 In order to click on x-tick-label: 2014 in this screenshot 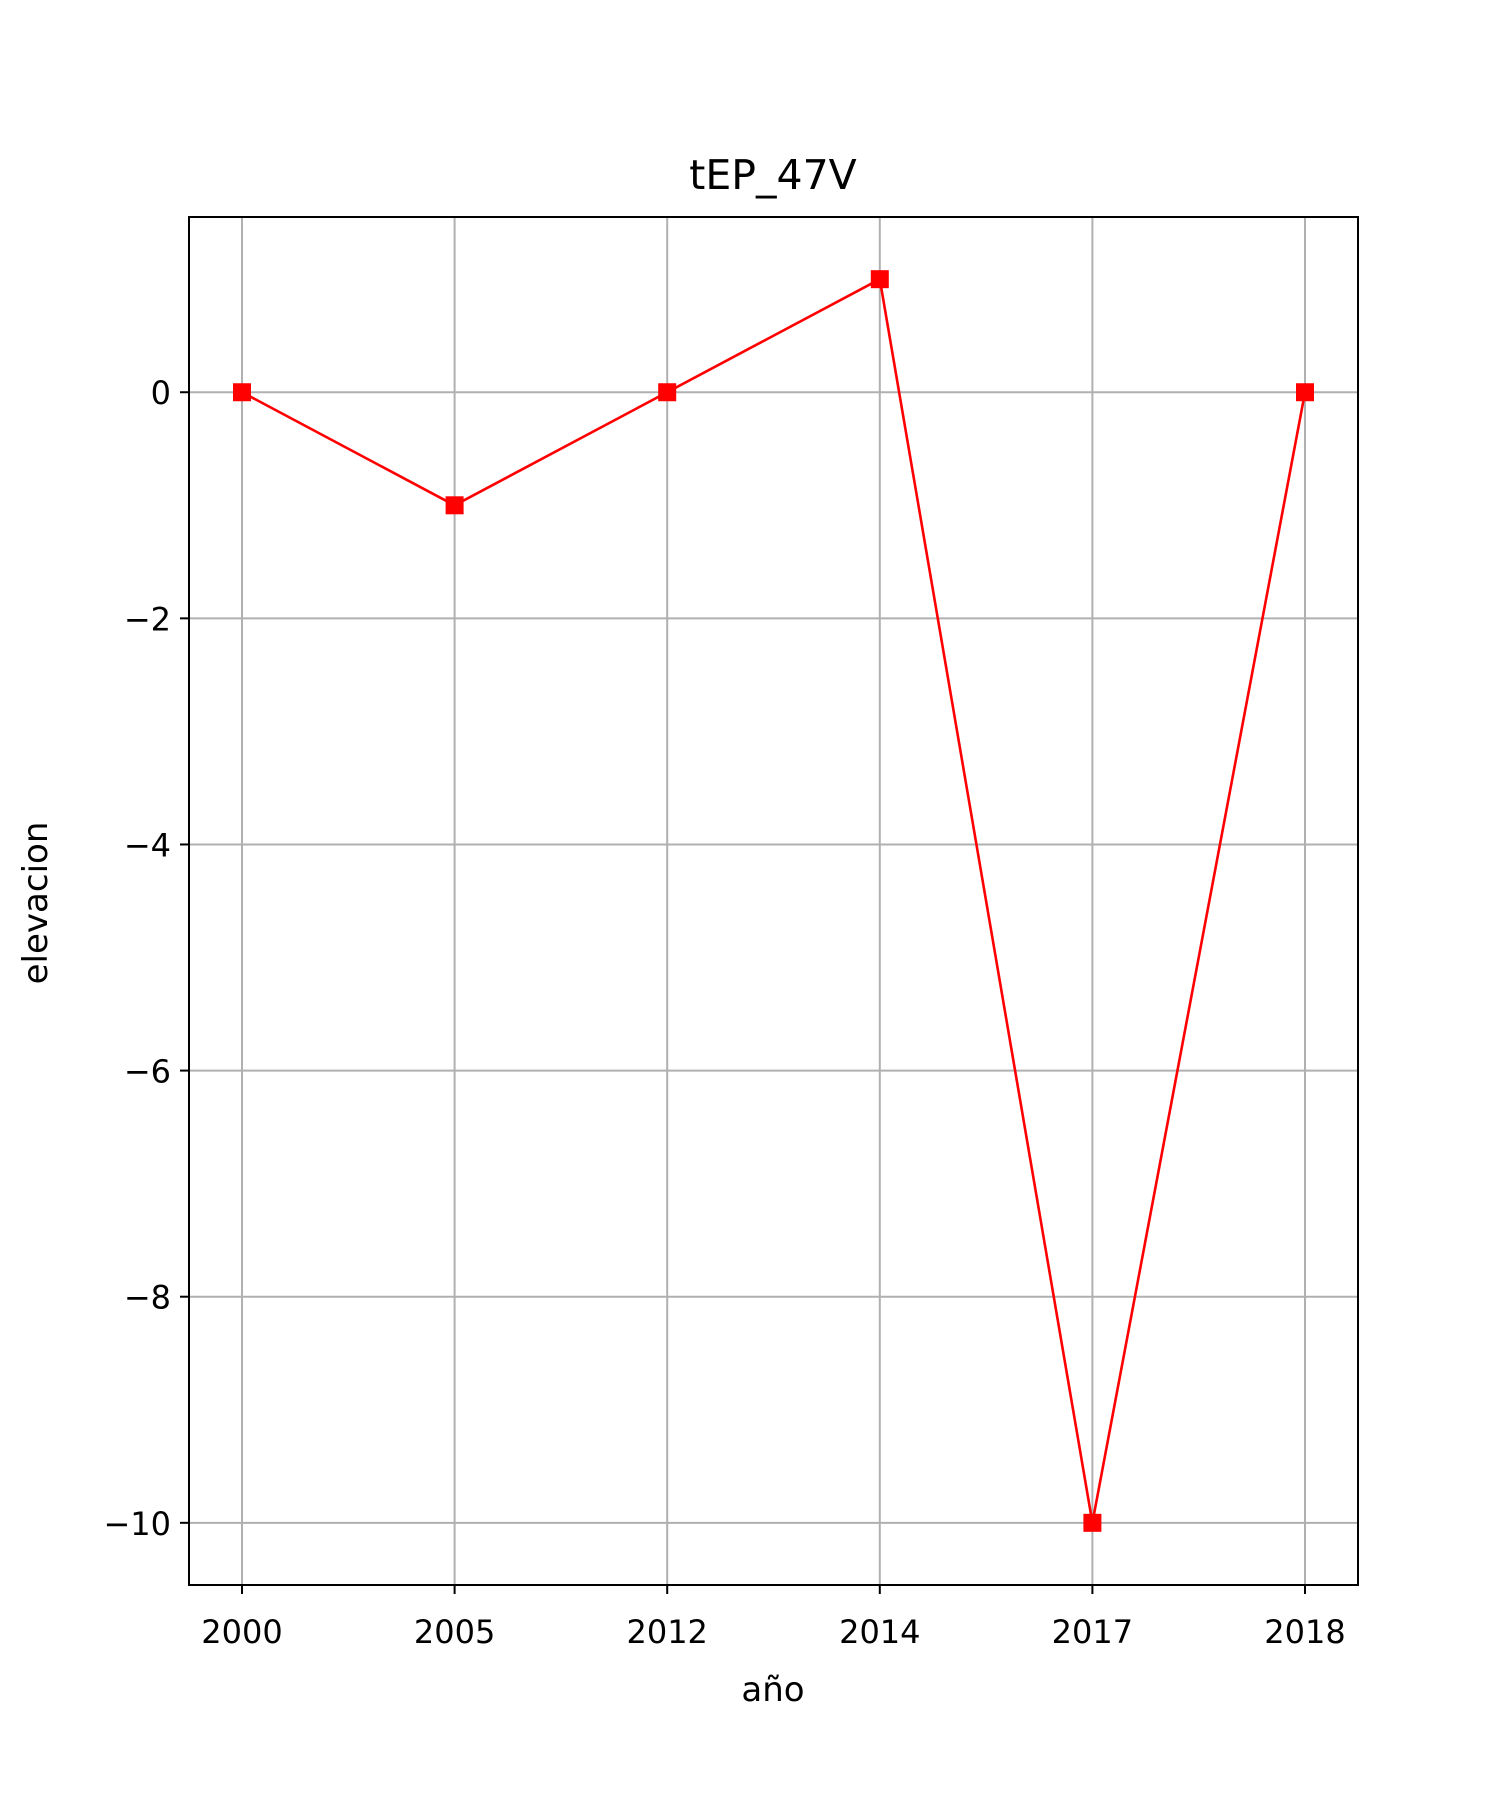, I will do `click(879, 1632)`.